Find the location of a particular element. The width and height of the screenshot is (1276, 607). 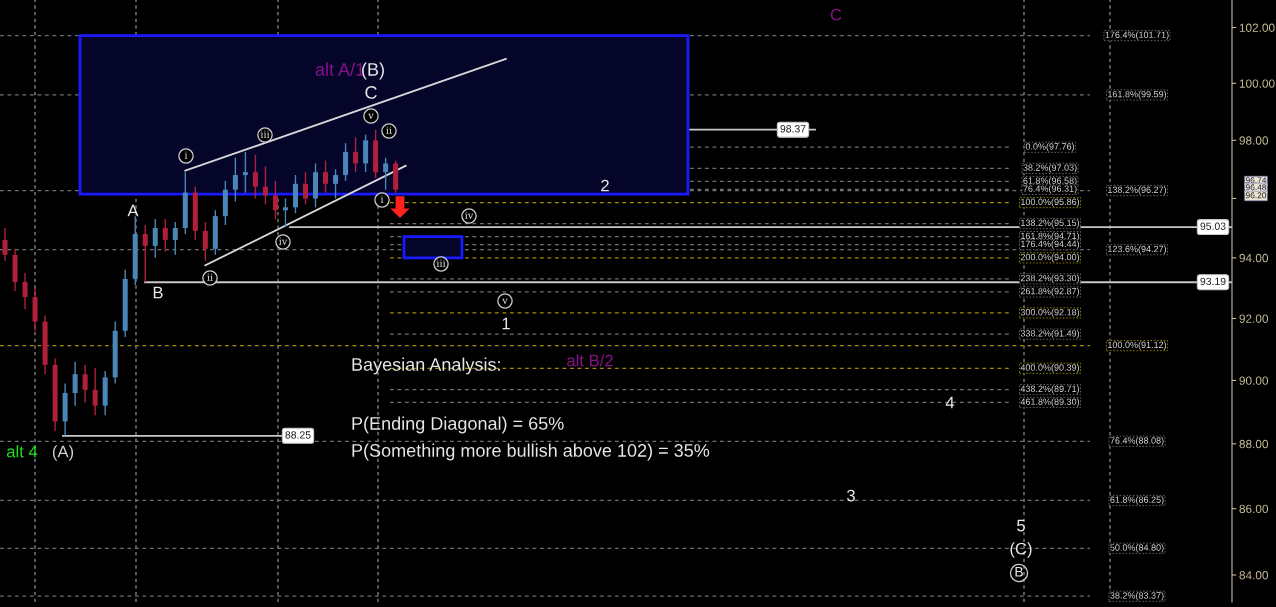

y-tick-label: 92.00 is located at coordinates (1254, 318).